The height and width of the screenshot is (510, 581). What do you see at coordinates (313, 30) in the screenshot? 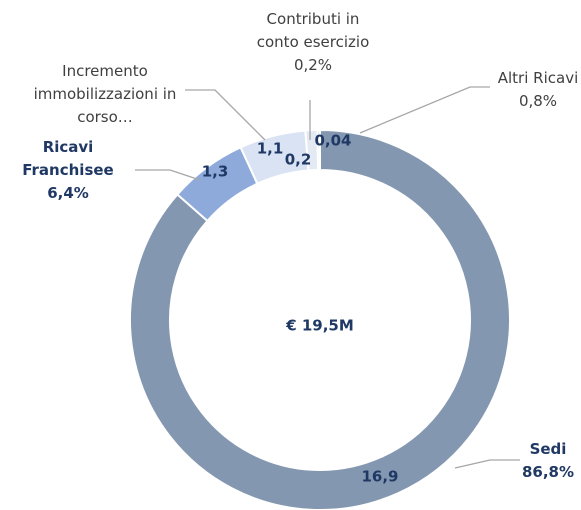
I see `category-name: Contributi in conto esercizio` at bounding box center [313, 30].